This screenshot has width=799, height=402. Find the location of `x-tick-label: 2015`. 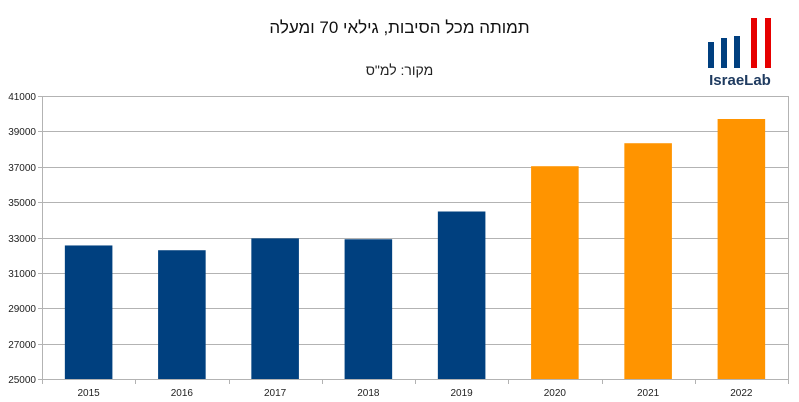

x-tick-label: 2015 is located at coordinates (89, 393).